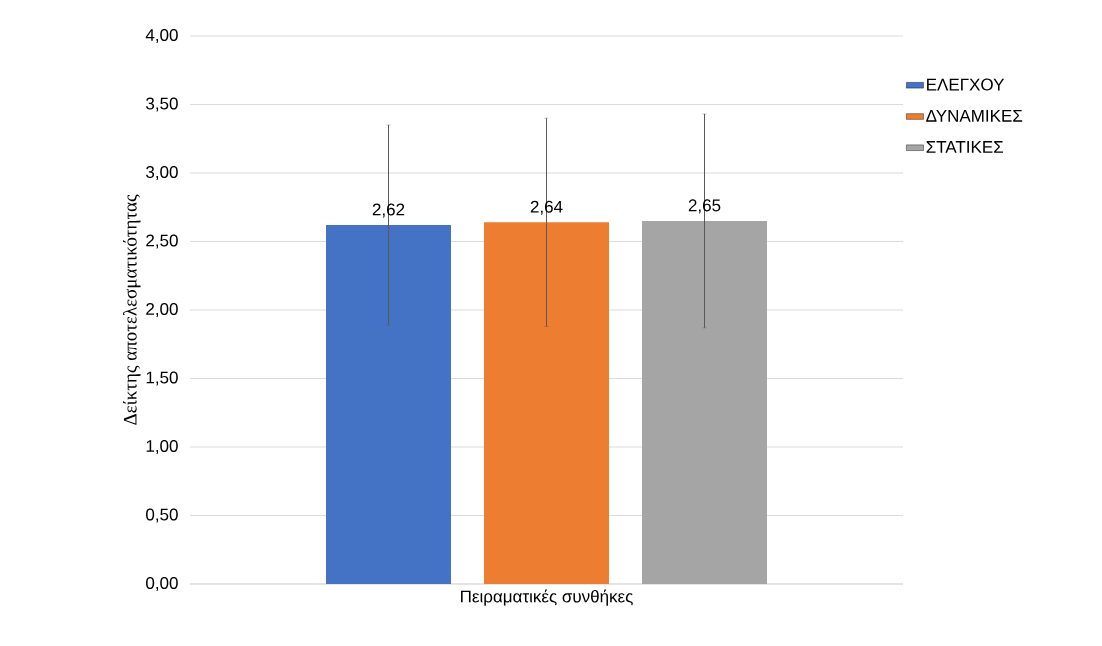  Describe the element at coordinates (966, 84) in the screenshot. I see `legend-label: ΕΛΕΓΧΟΥ` at that location.